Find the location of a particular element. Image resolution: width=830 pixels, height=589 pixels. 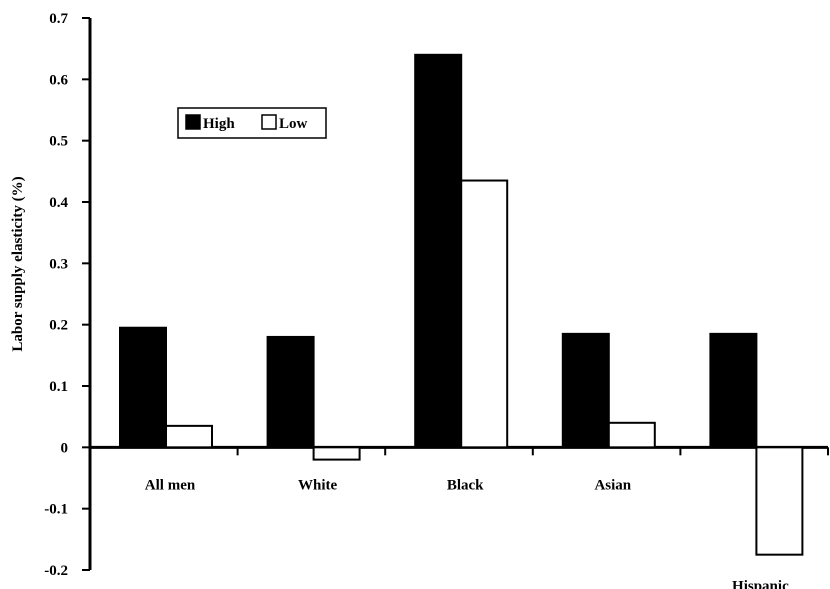

y-tick-label: 0.1 is located at coordinates (58, 387).